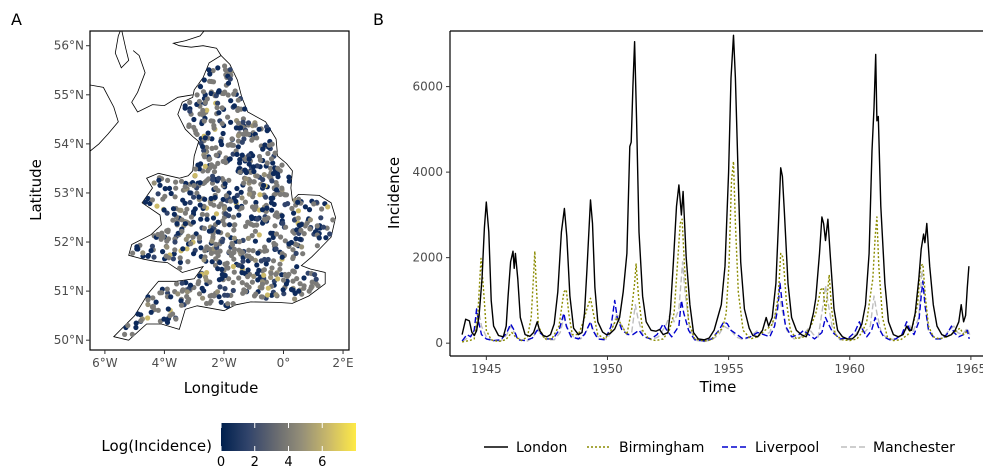 Image resolution: width=983 pixels, height=468 pixels. What do you see at coordinates (427, 87) in the screenshot?
I see `ts-y-tick-label: 6000` at bounding box center [427, 87].